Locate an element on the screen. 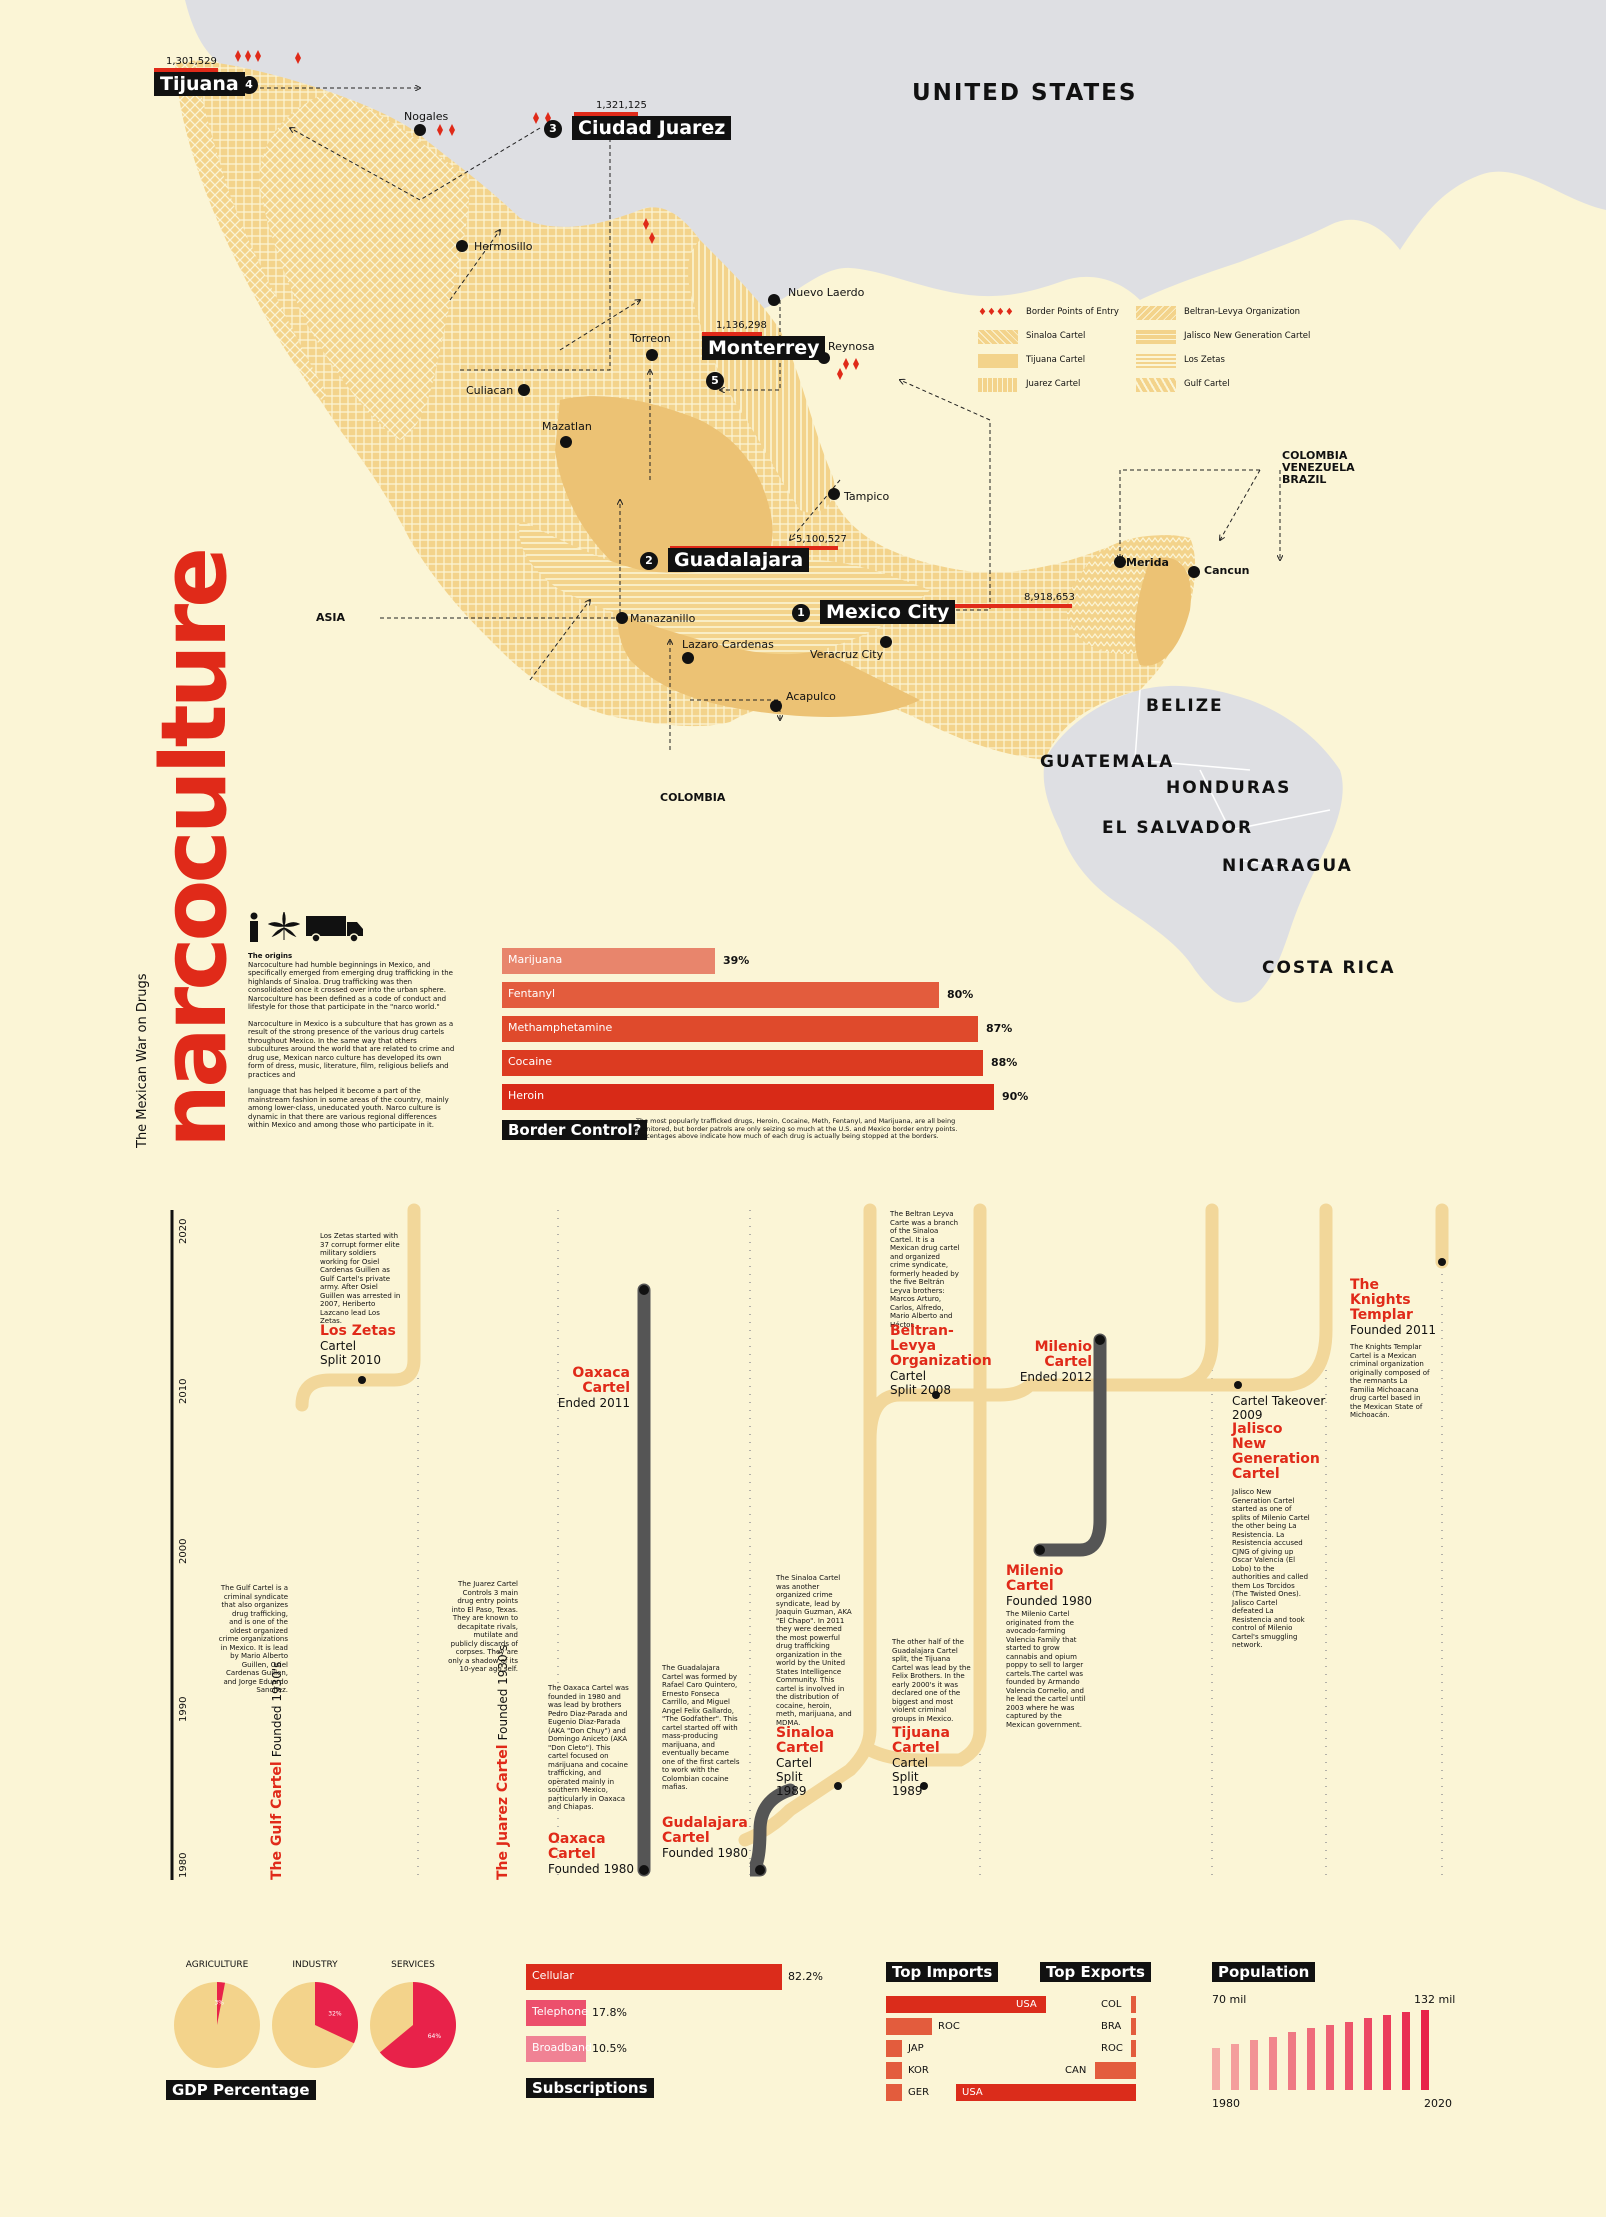 This screenshot has height=2217, width=1606. border-control-value: 80% is located at coordinates (960, 994).